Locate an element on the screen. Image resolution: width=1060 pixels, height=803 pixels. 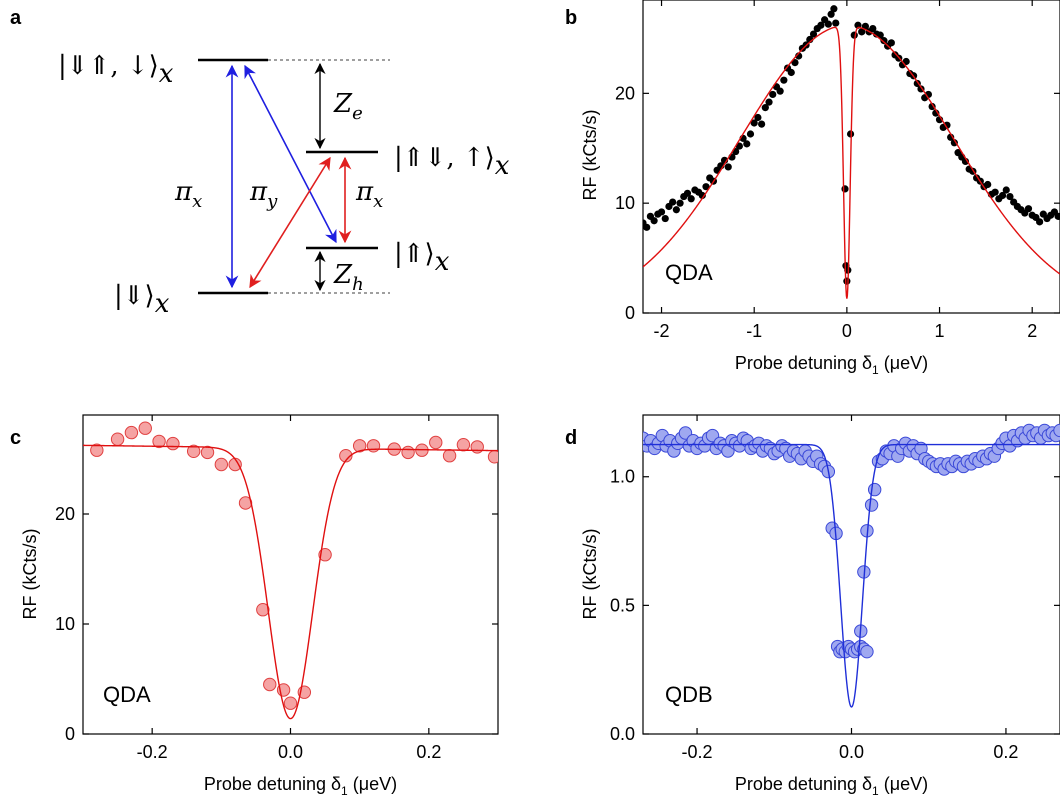
panel-d-dot-label: QDB is located at coordinates (689, 694).